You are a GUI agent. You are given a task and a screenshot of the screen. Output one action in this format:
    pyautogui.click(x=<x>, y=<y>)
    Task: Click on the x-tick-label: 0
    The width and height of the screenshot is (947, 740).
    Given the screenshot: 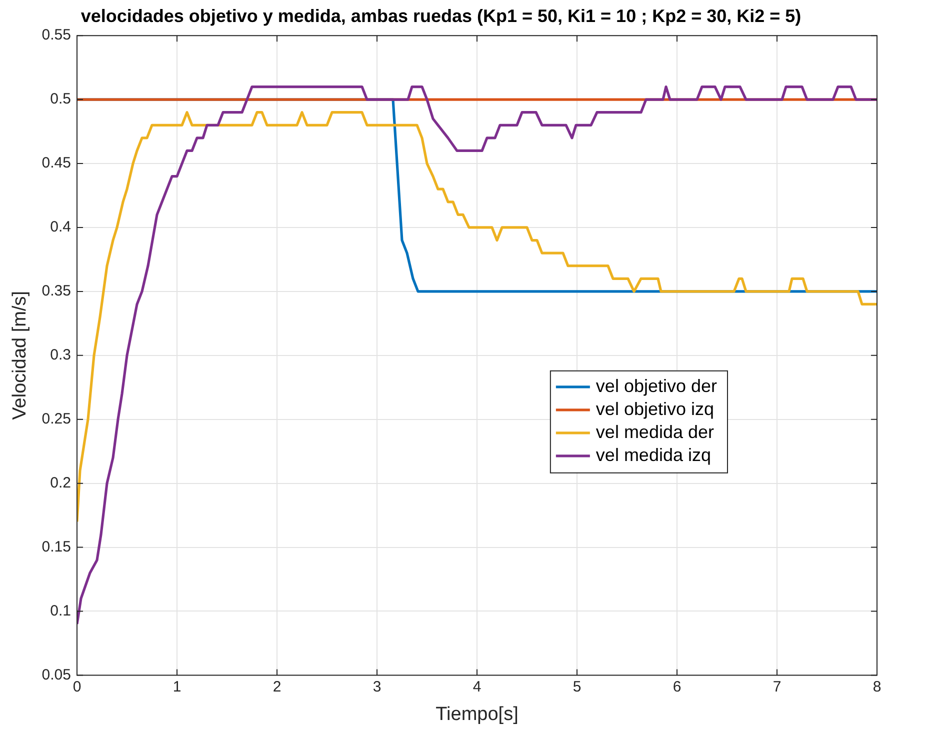 What is the action you would take?
    pyautogui.click(x=77, y=687)
    